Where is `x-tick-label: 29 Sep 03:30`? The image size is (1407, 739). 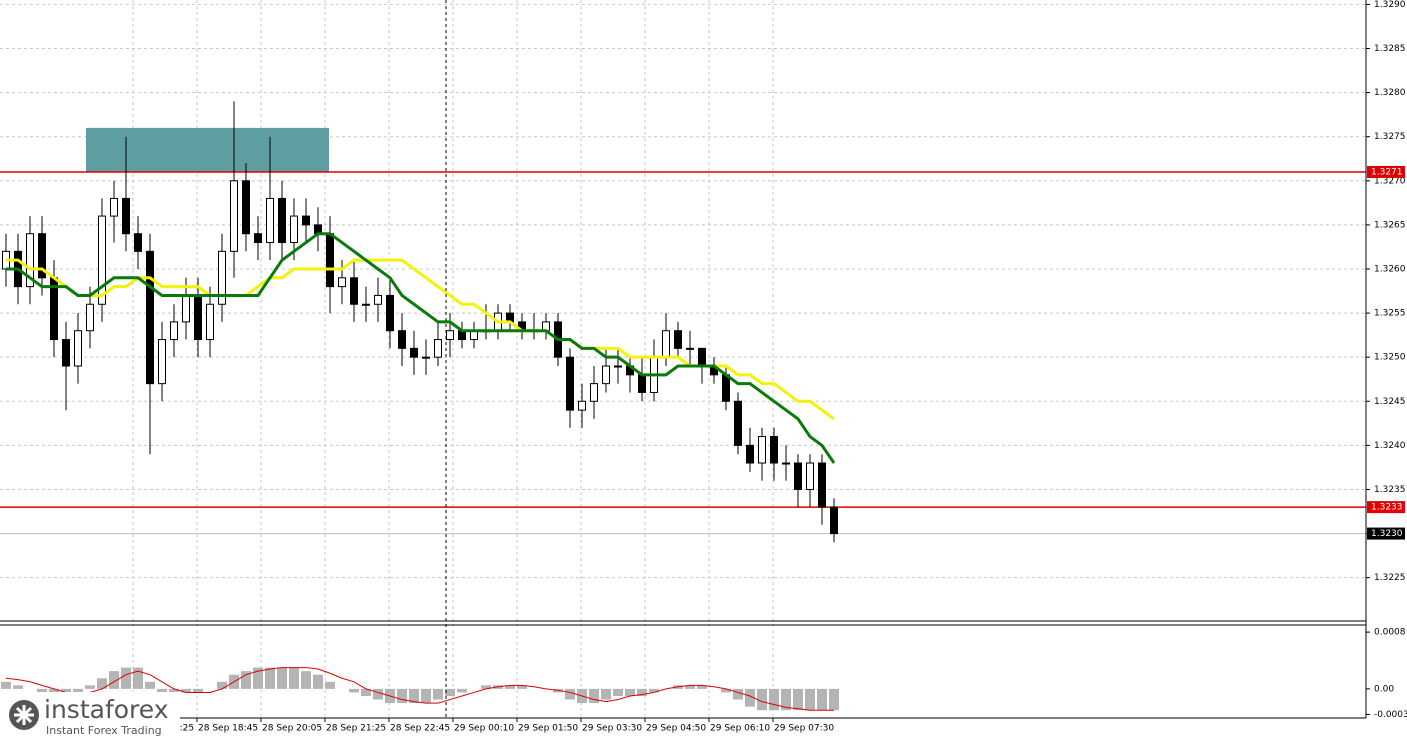 x-tick-label: 29 Sep 03:30 is located at coordinates (612, 729).